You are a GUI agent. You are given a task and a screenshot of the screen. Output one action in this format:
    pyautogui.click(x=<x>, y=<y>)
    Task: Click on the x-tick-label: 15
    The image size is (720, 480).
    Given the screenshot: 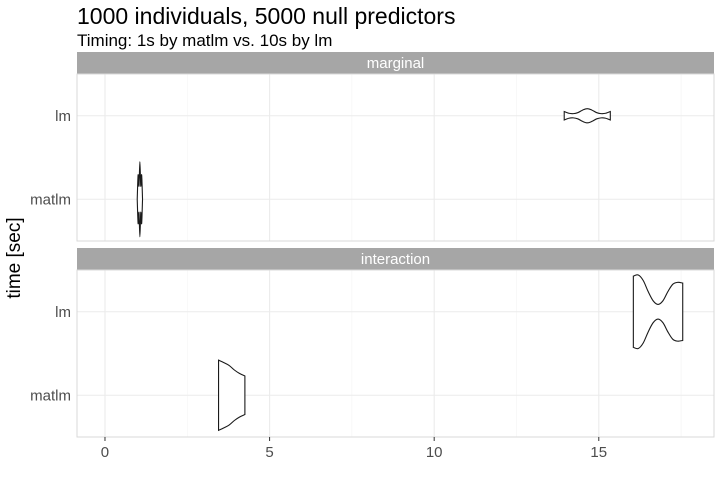 What is the action you would take?
    pyautogui.click(x=598, y=452)
    